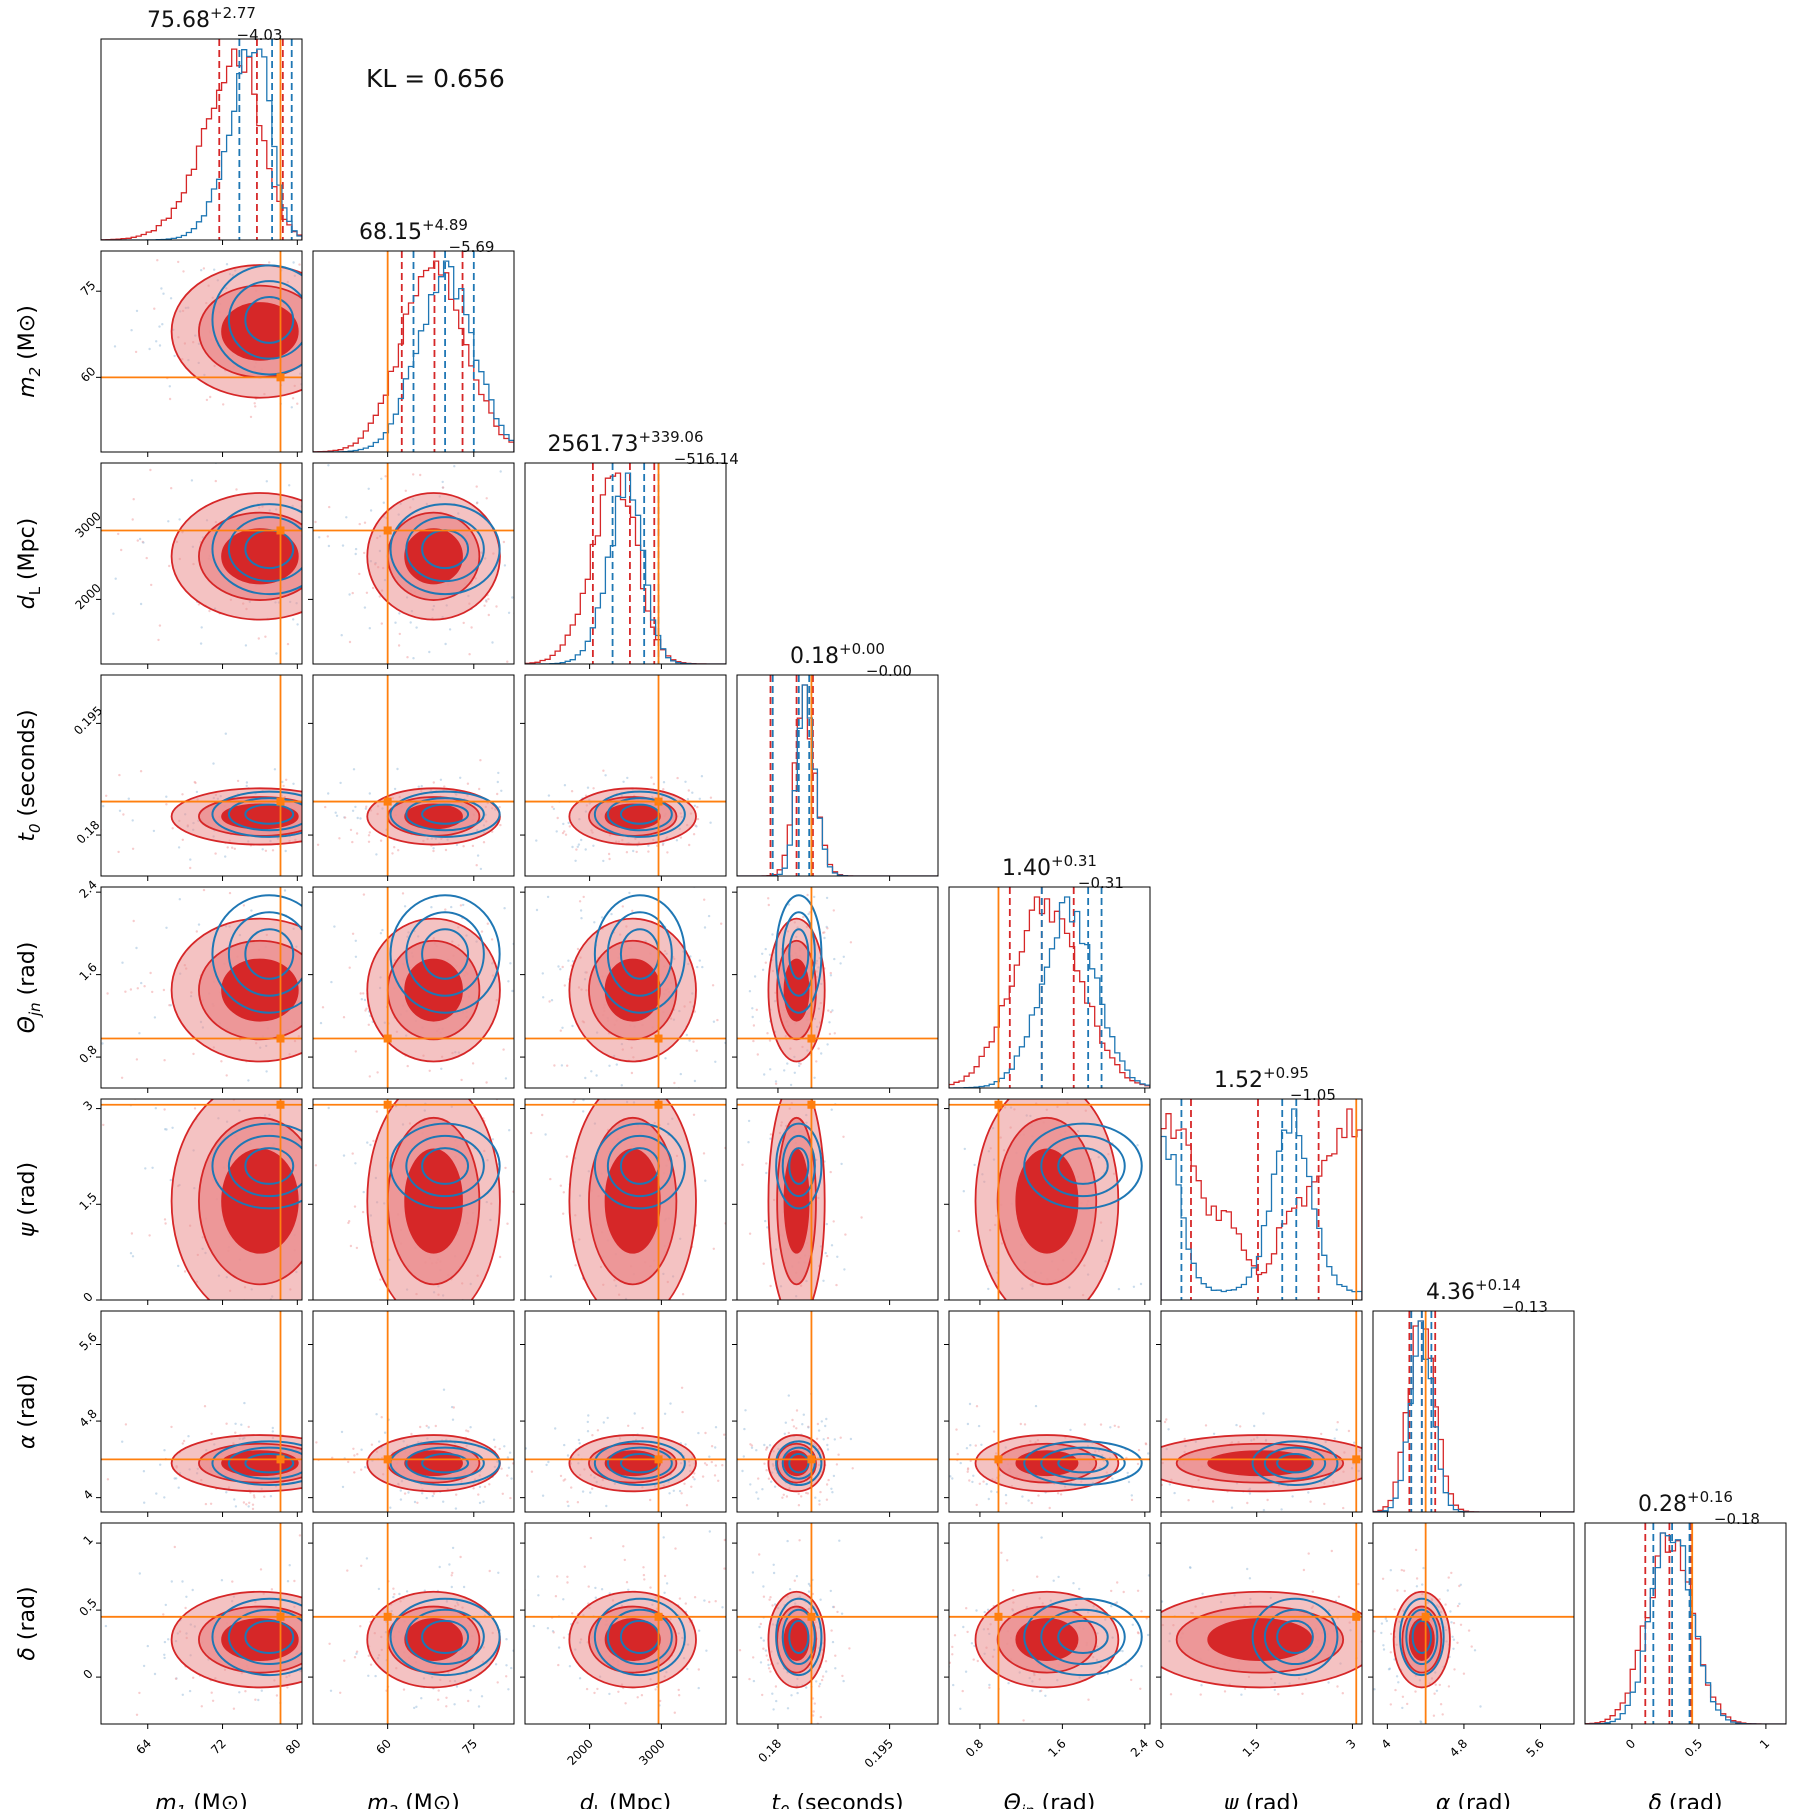 The image size is (1809, 1809). What do you see at coordinates (1261, 1184) in the screenshot?
I see `hist-panel-psi: 1.52+0.95−1.05` at bounding box center [1261, 1184].